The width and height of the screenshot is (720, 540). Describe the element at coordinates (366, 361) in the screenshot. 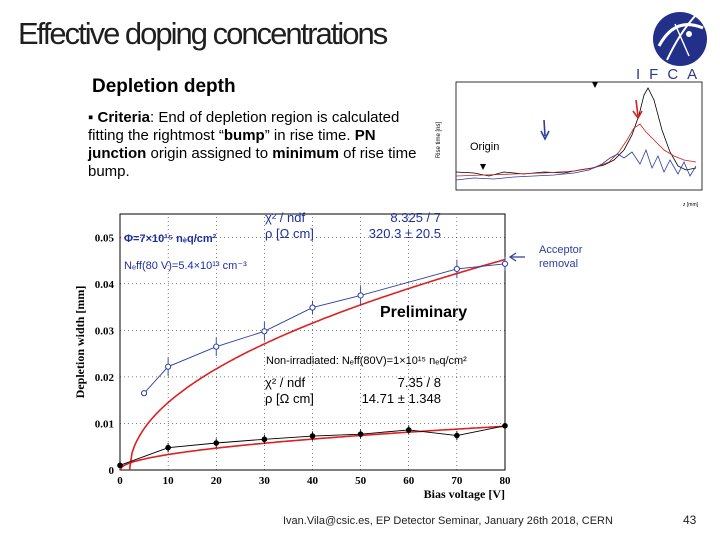

I see `non-irradiated-label: Non-irradiated: Nₑff(80V)=1×10¹⁵ nₑq/cm²` at that location.